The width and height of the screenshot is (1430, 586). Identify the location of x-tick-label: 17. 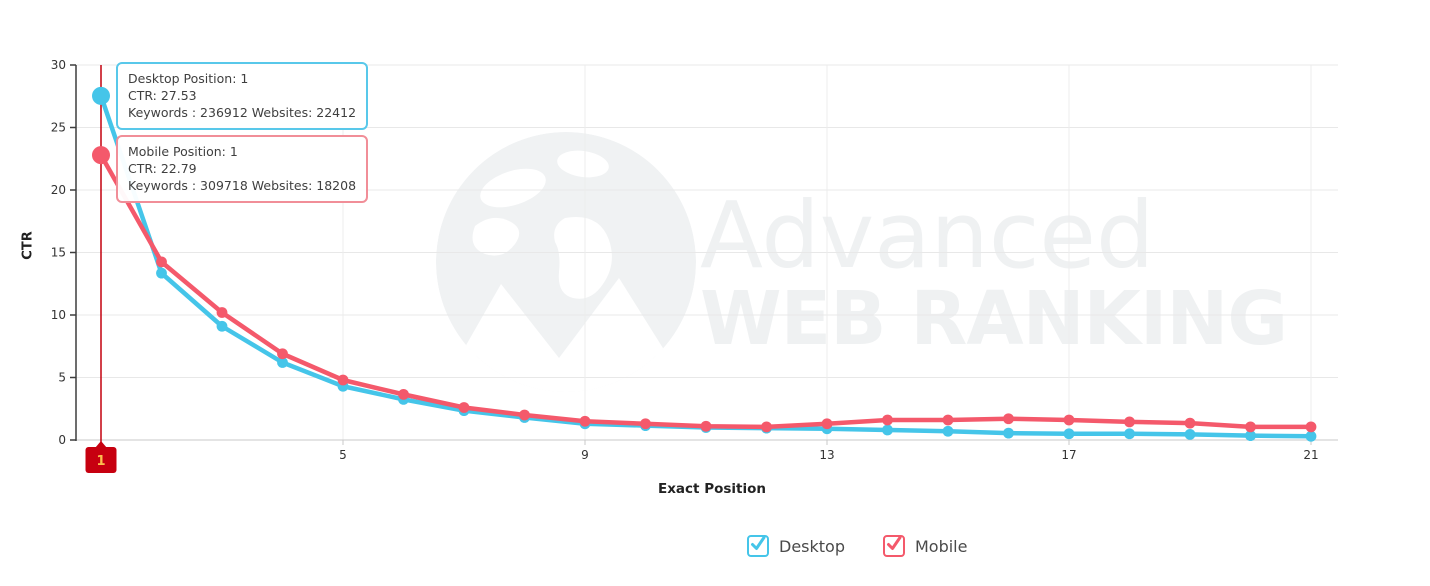
(1068, 455).